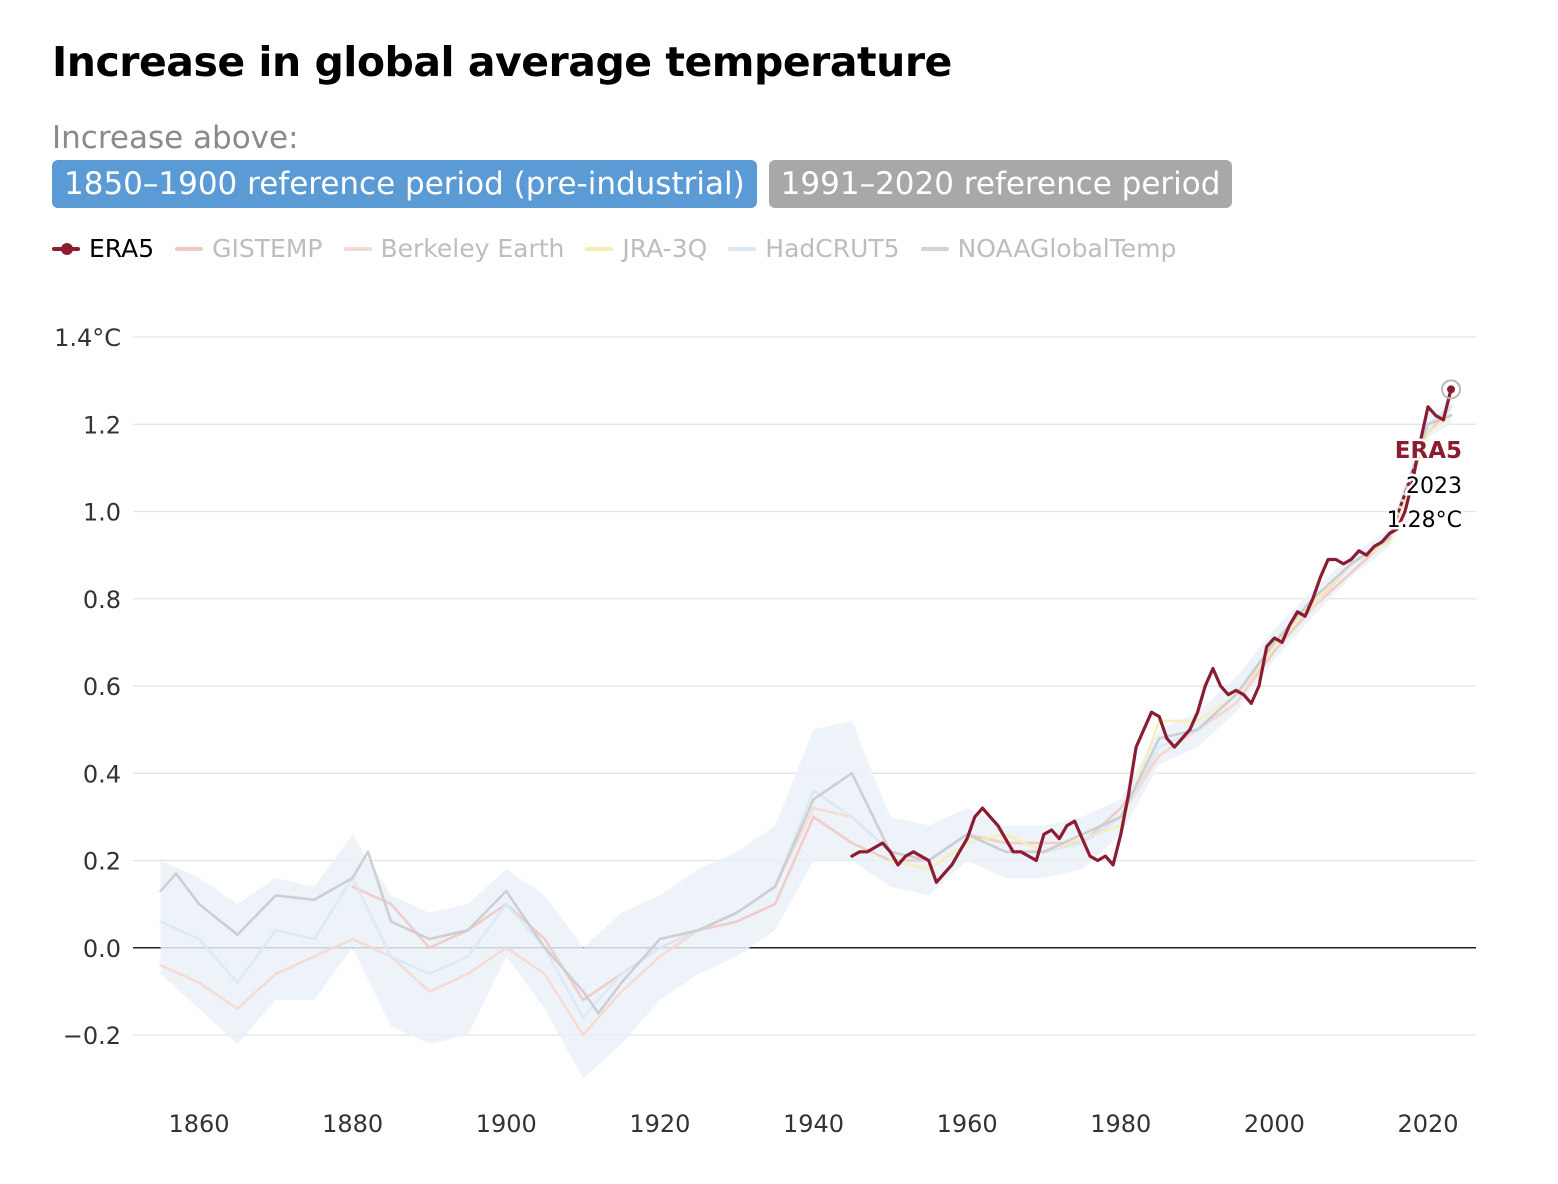 The height and width of the screenshot is (1184, 1558). What do you see at coordinates (189, 248) in the screenshot?
I see `legend-swatch-gistemp` at bounding box center [189, 248].